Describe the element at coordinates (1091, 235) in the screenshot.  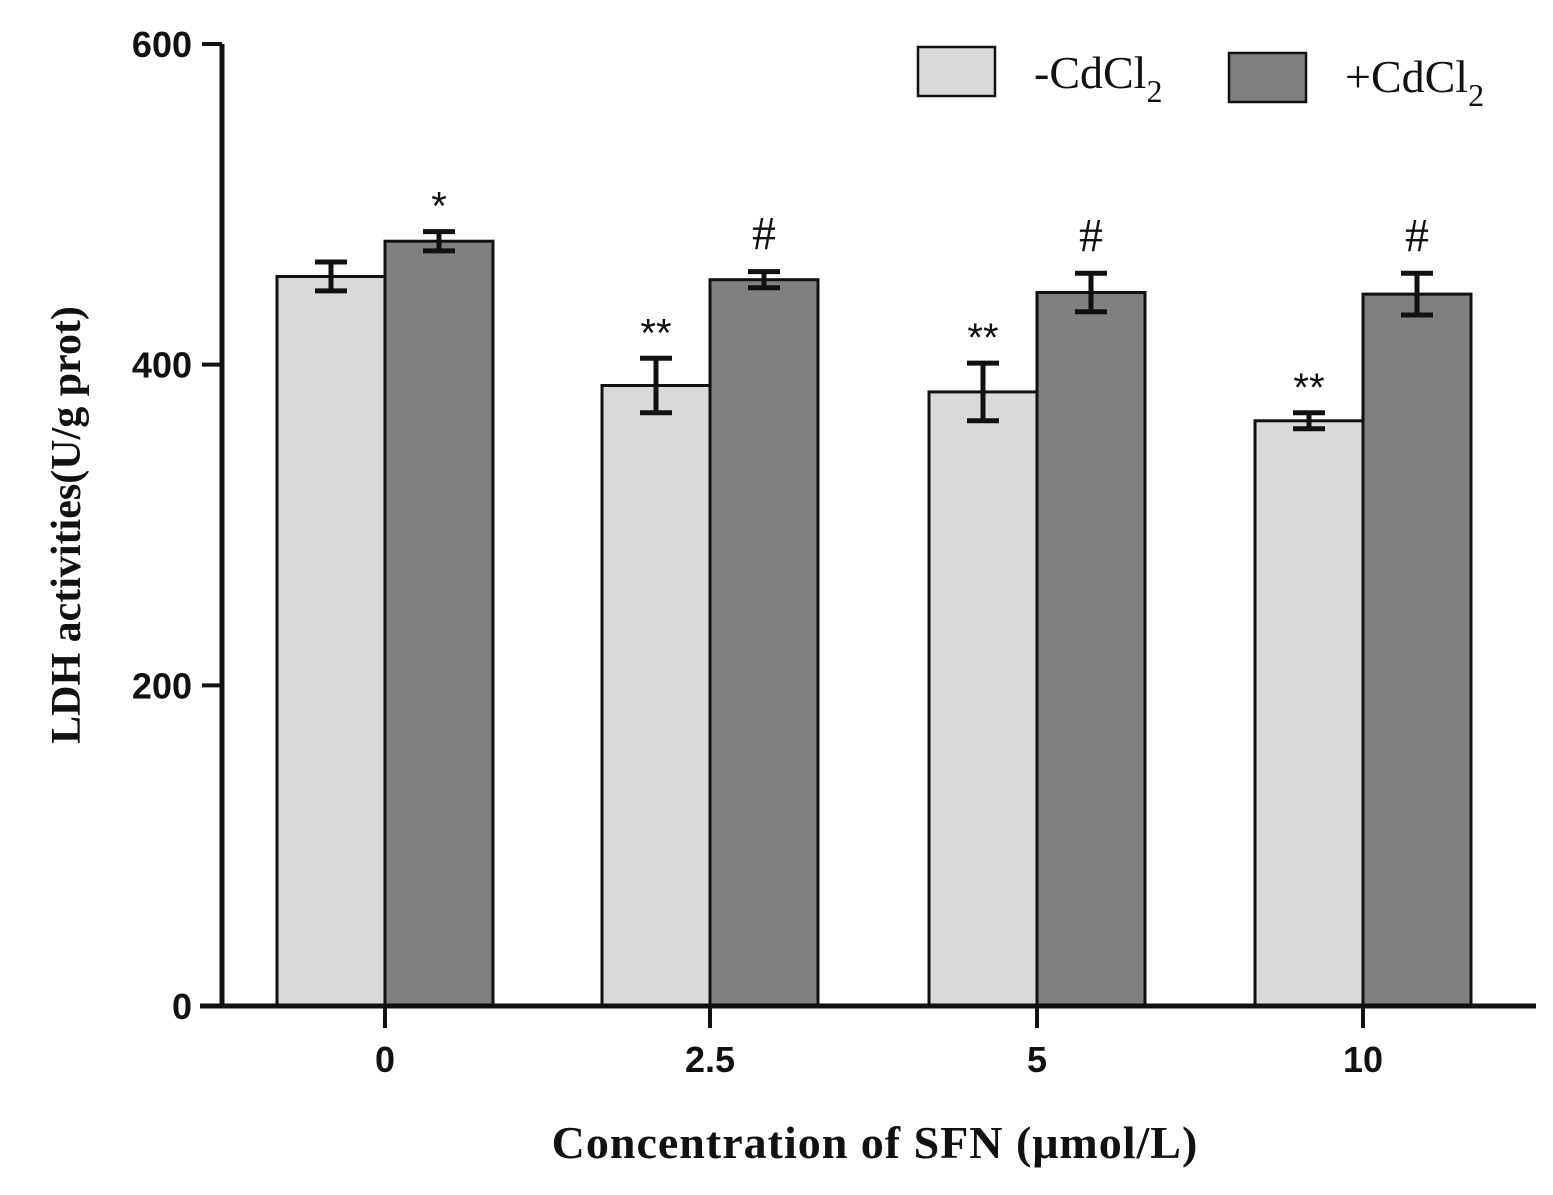
I see `significance-marker-plus-cdcl2-5: #` at that location.